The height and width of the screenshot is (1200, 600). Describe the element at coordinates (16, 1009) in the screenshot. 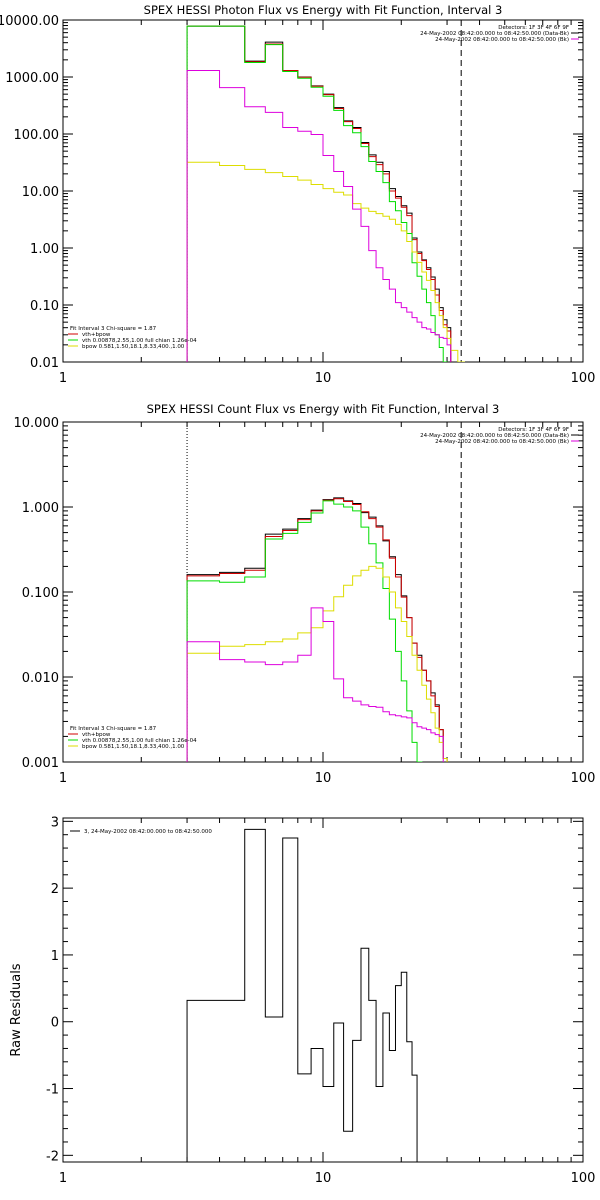

I see `y-axis-label: Raw Residuals` at that location.